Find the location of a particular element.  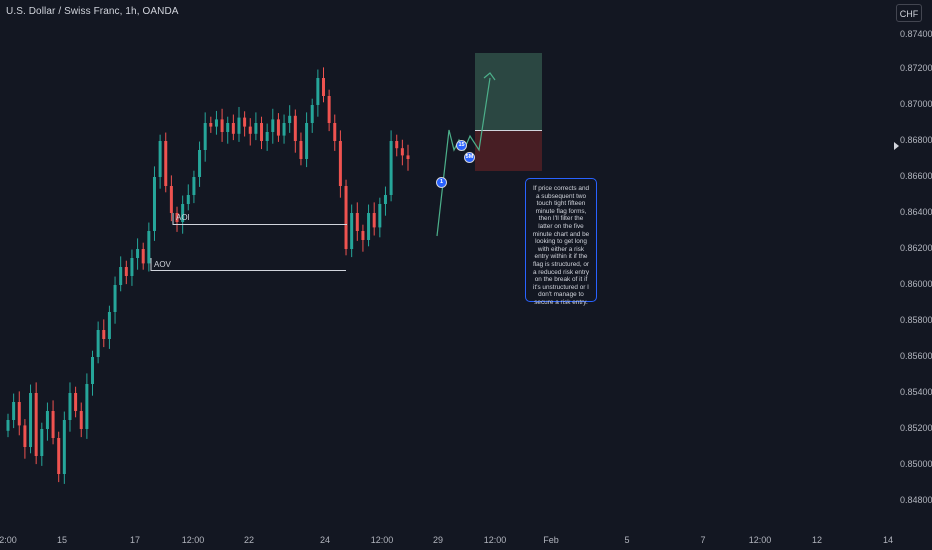

time-label: 12 is located at coordinates (817, 540).